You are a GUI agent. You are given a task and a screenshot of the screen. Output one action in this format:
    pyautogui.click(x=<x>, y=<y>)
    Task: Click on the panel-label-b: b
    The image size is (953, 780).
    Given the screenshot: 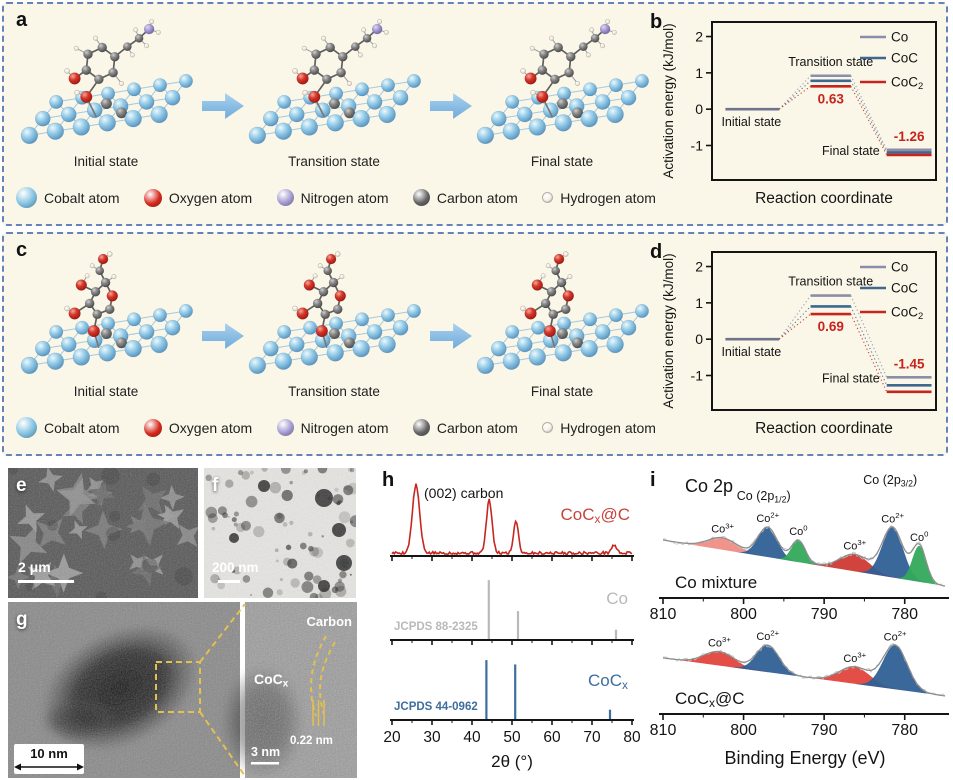 What is the action you would take?
    pyautogui.click(x=656, y=22)
    